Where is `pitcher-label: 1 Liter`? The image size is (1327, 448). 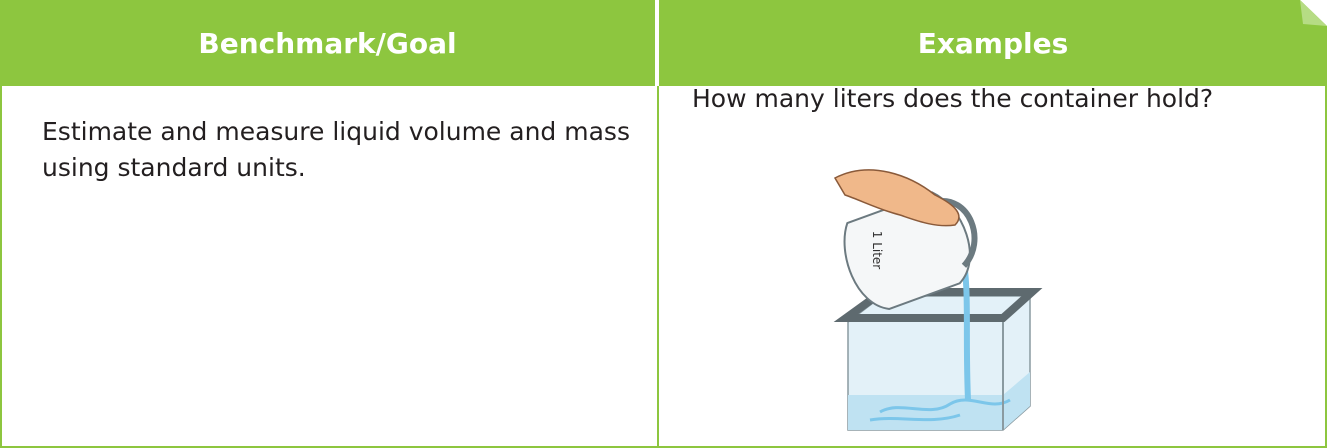
pitcher-label: 1 Liter is located at coordinates (877, 250).